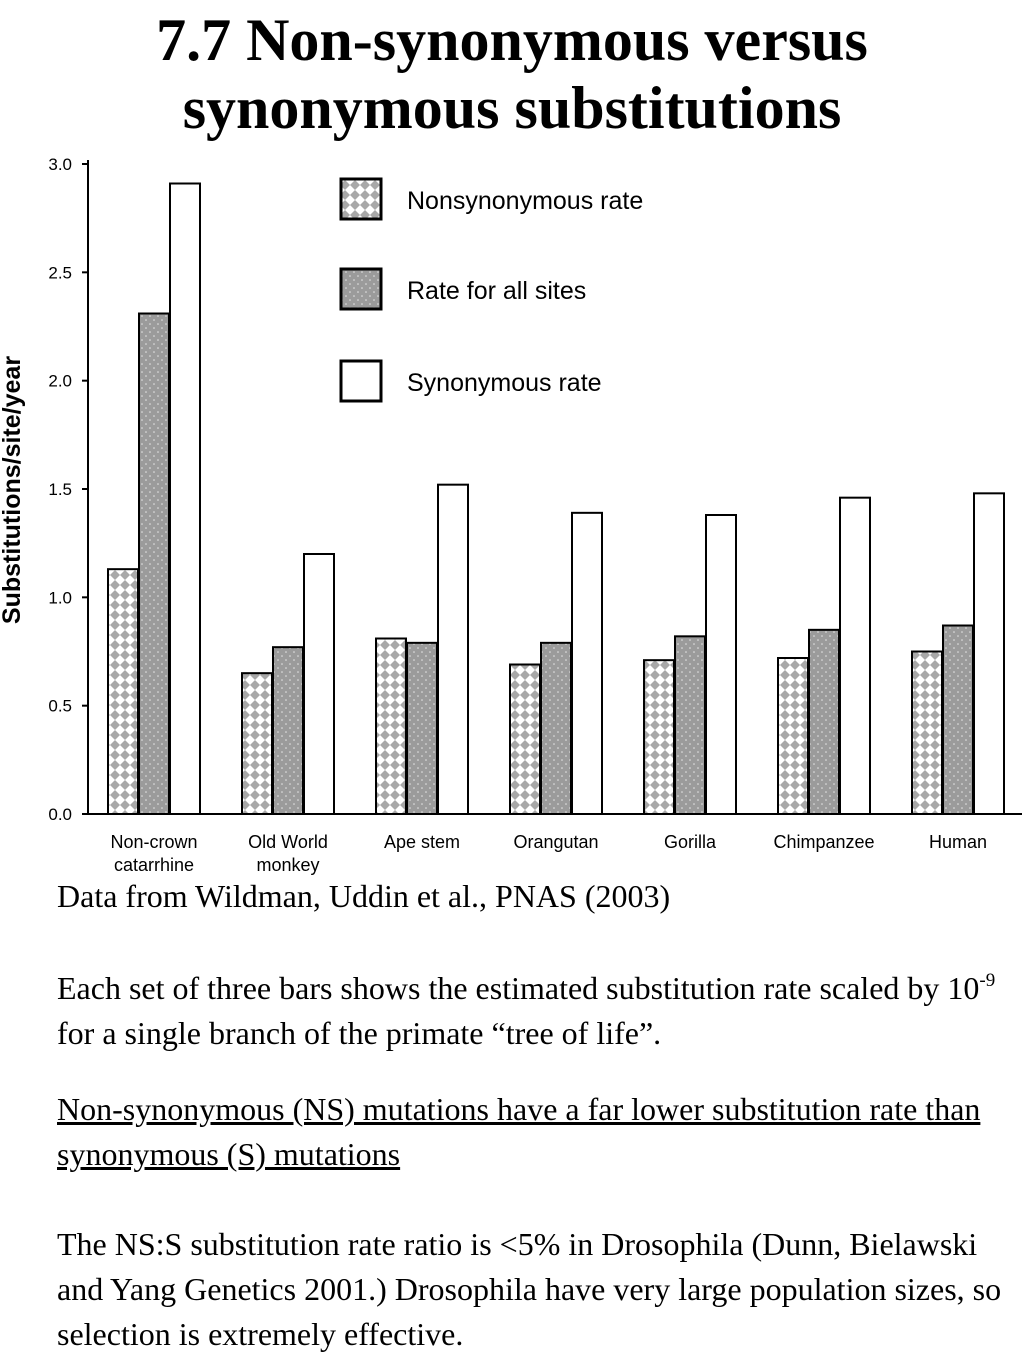 The image size is (1024, 1365). What do you see at coordinates (60, 814) in the screenshot?
I see `y-tick-label: 0.0` at bounding box center [60, 814].